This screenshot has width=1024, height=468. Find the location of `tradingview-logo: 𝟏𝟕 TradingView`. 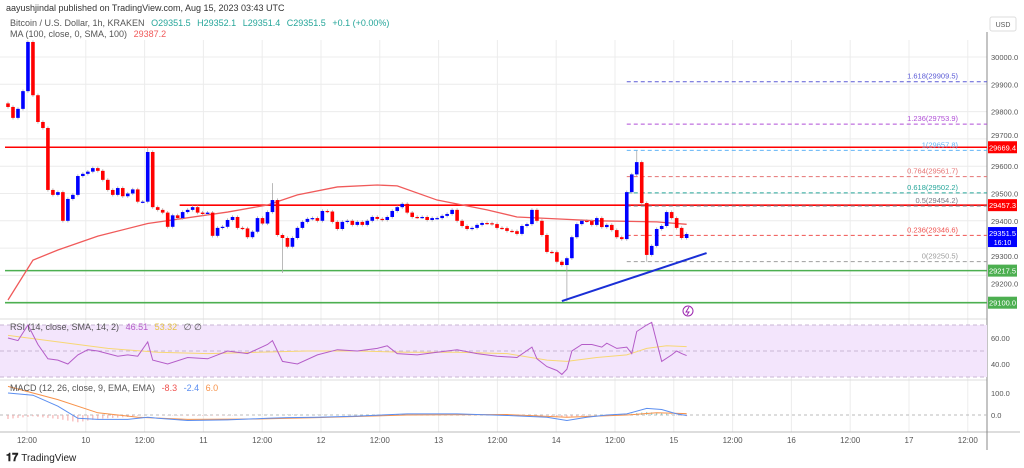

tradingview-logo: 𝟏𝟕 TradingView is located at coordinates (41, 458).